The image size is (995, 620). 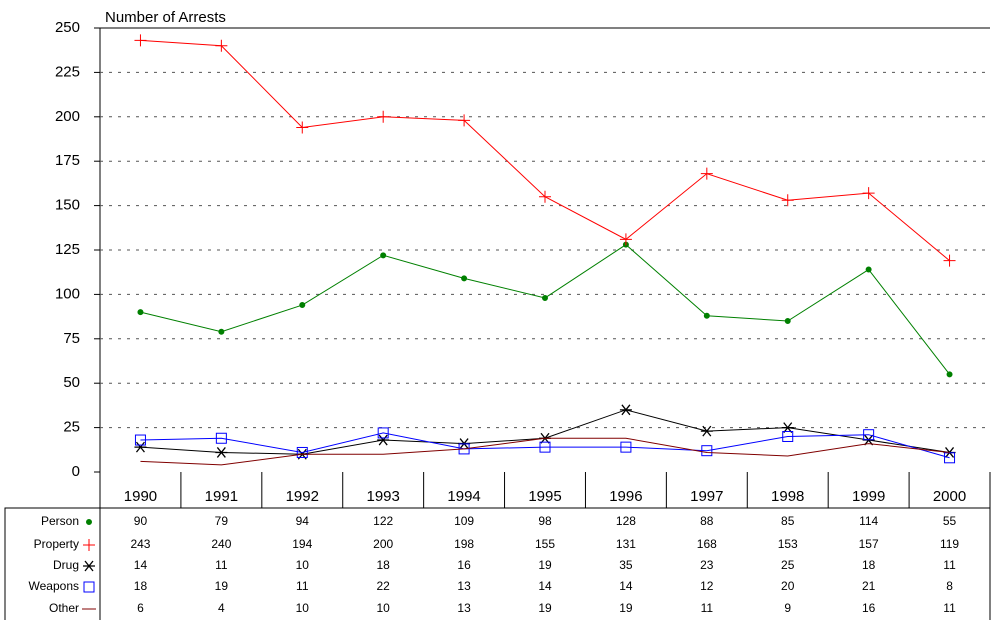 What do you see at coordinates (54, 586) in the screenshot?
I see `legend-label: Weapons` at bounding box center [54, 586].